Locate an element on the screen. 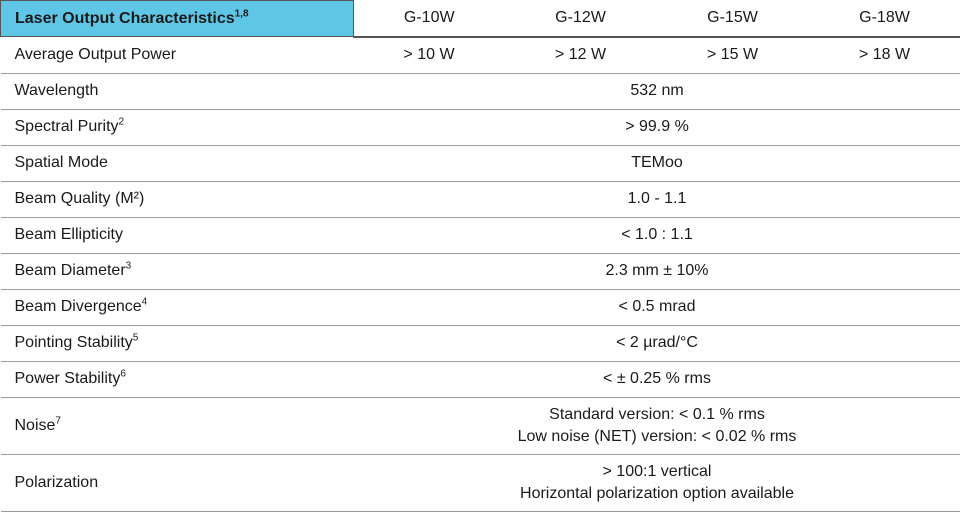  spec-row: Spectral Purity2 > 99.9 % is located at coordinates (480, 127).